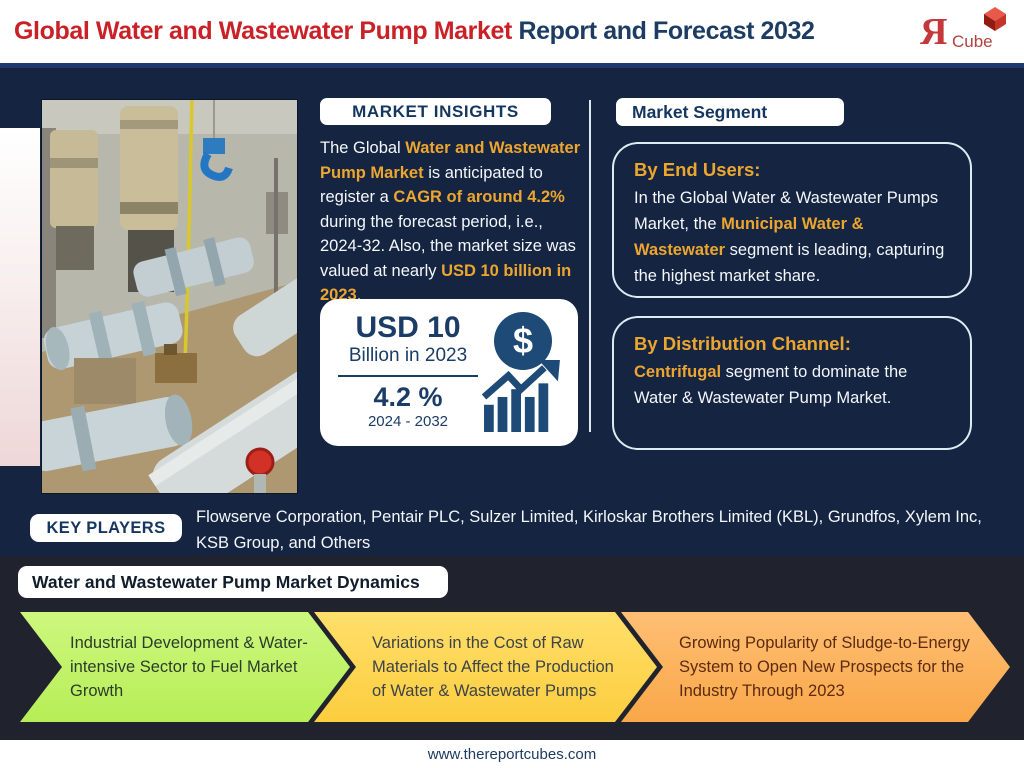  Describe the element at coordinates (697, 169) in the screenshot. I see `end-users-title: By End Users:` at that location.